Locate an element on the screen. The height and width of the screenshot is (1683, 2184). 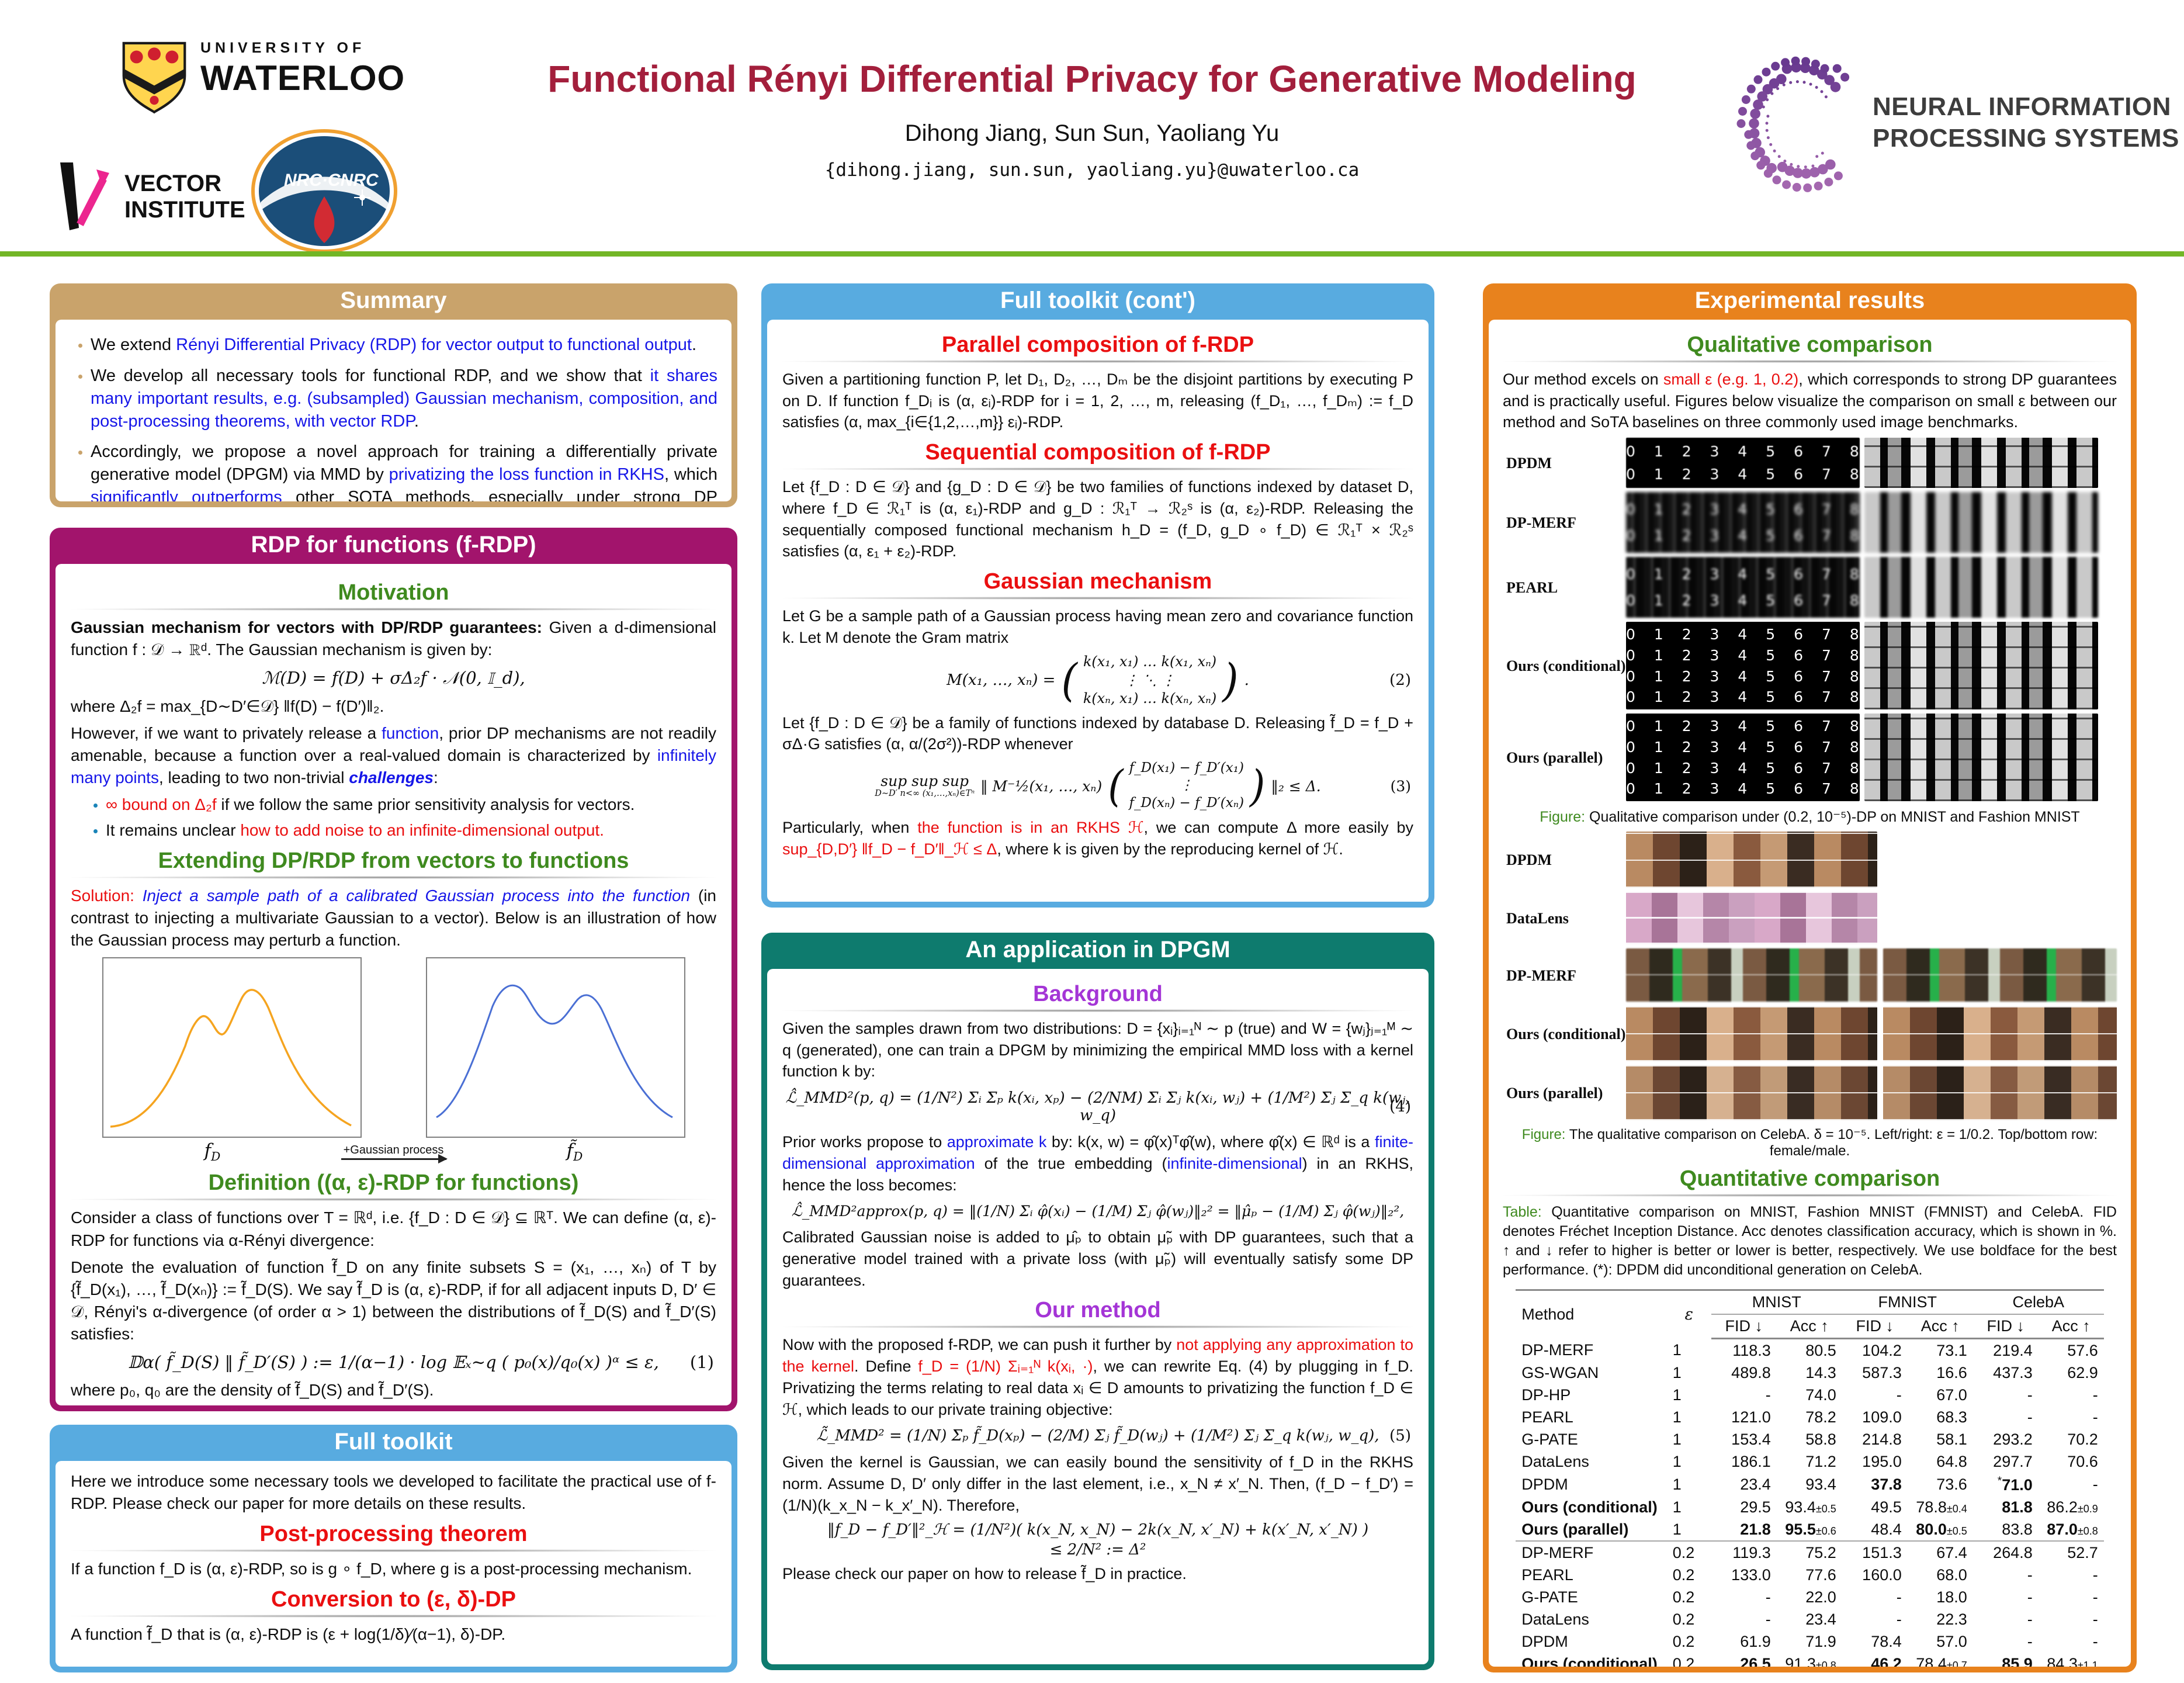
celeba-figure: DPDM DataLens DP-MERF Ours (conditional) is located at coordinates (1810, 995).